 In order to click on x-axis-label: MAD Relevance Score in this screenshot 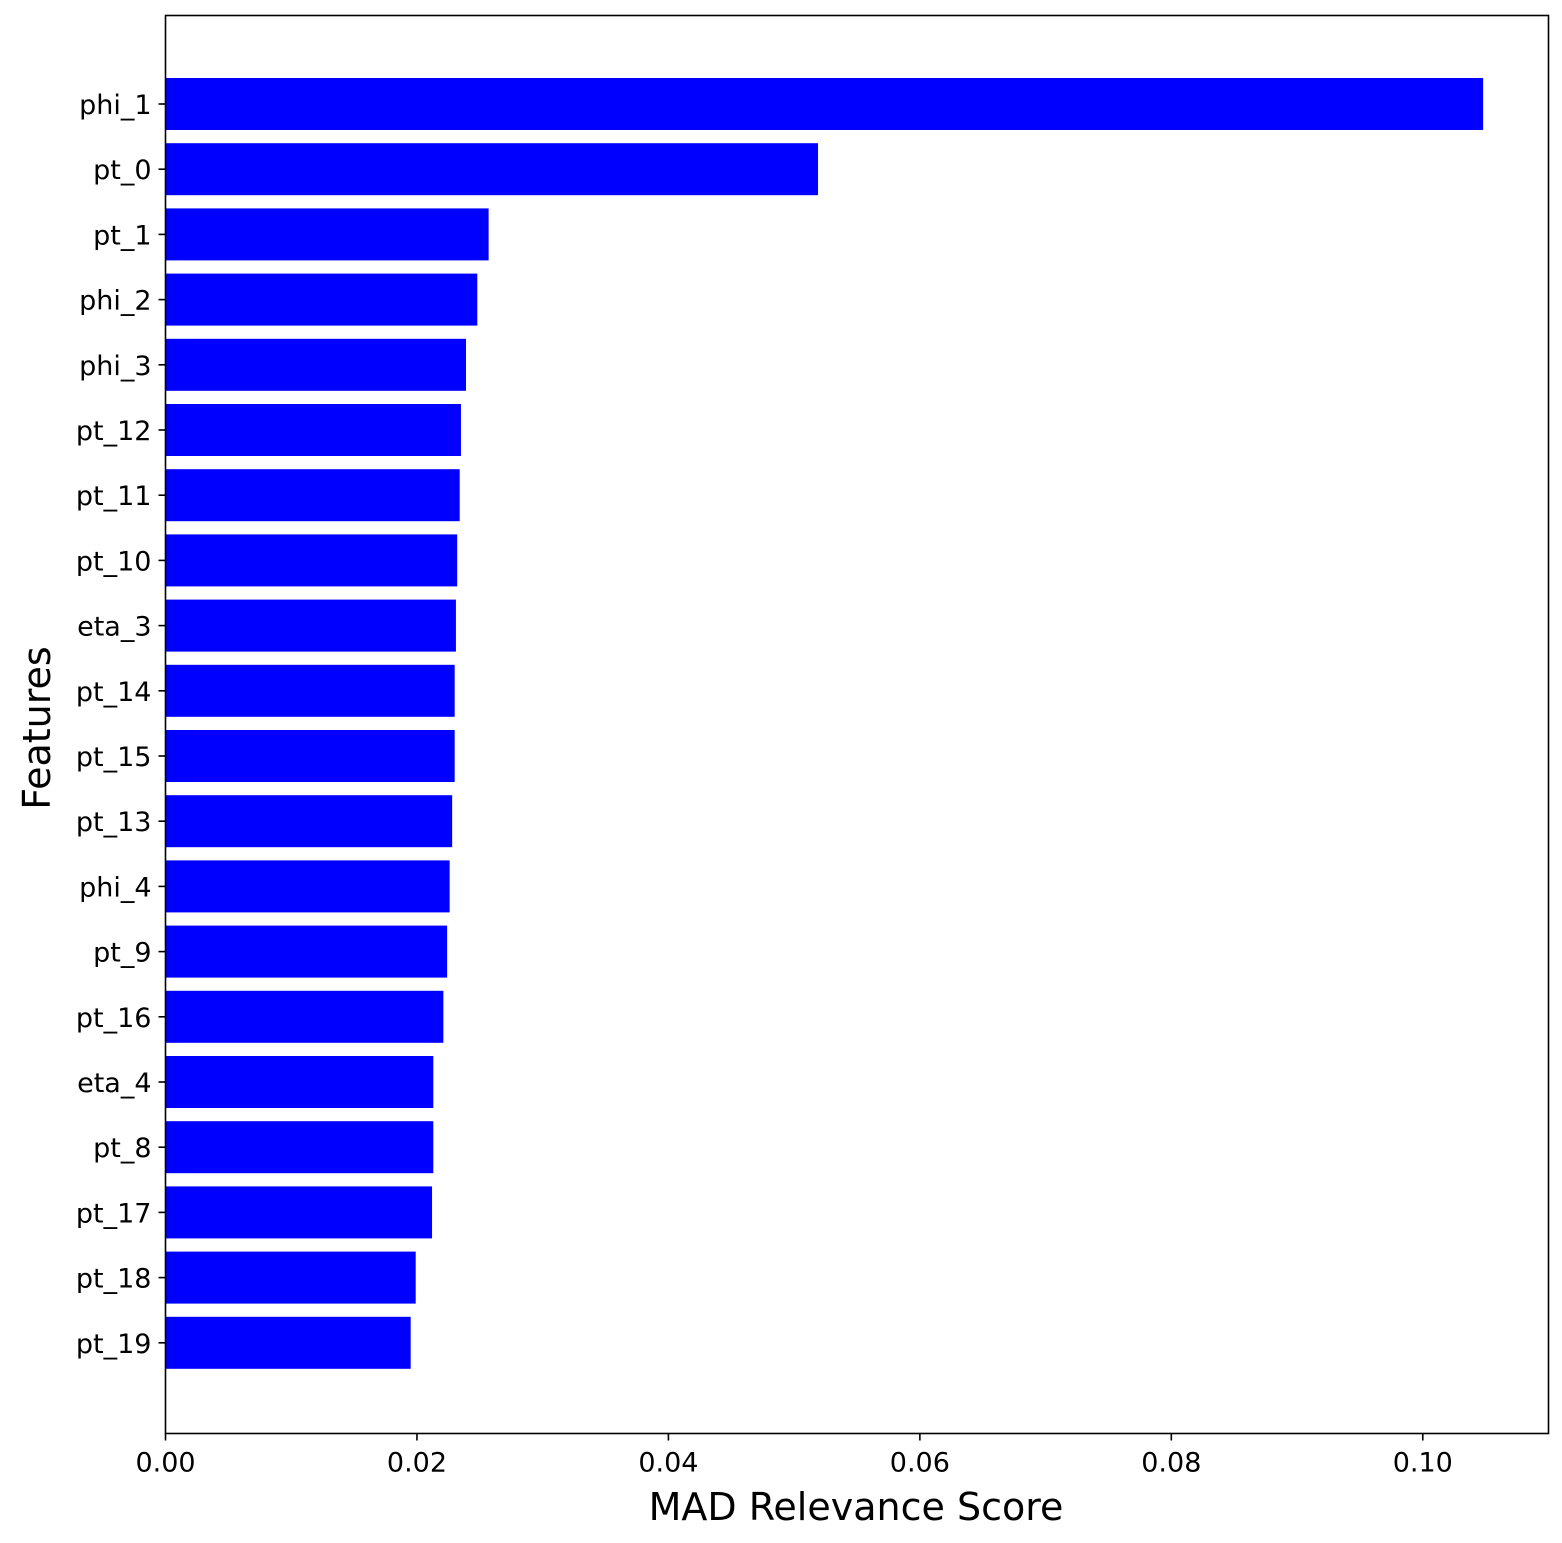, I will do `click(856, 1507)`.